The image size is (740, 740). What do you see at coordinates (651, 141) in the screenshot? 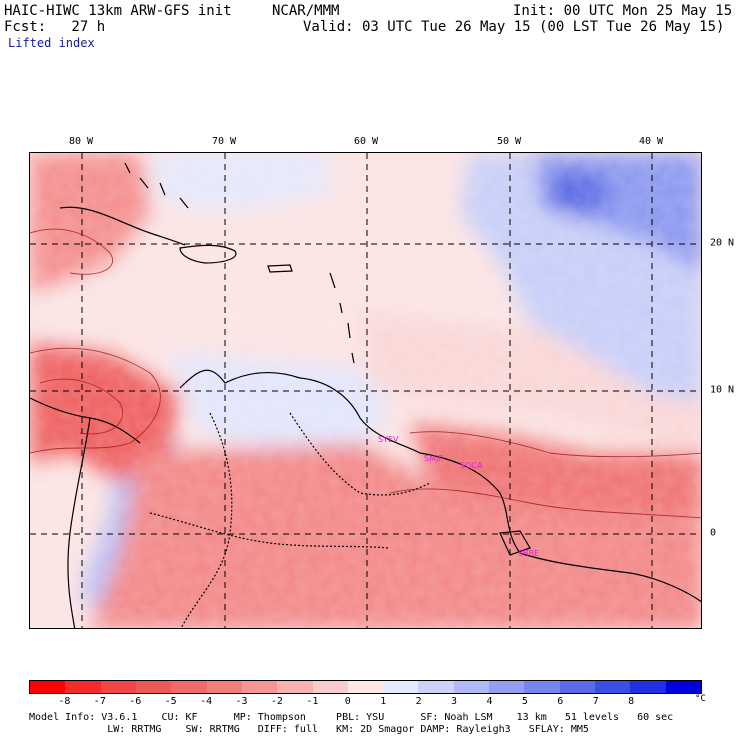
I see `lon-label-40w: 40 W` at bounding box center [651, 141].